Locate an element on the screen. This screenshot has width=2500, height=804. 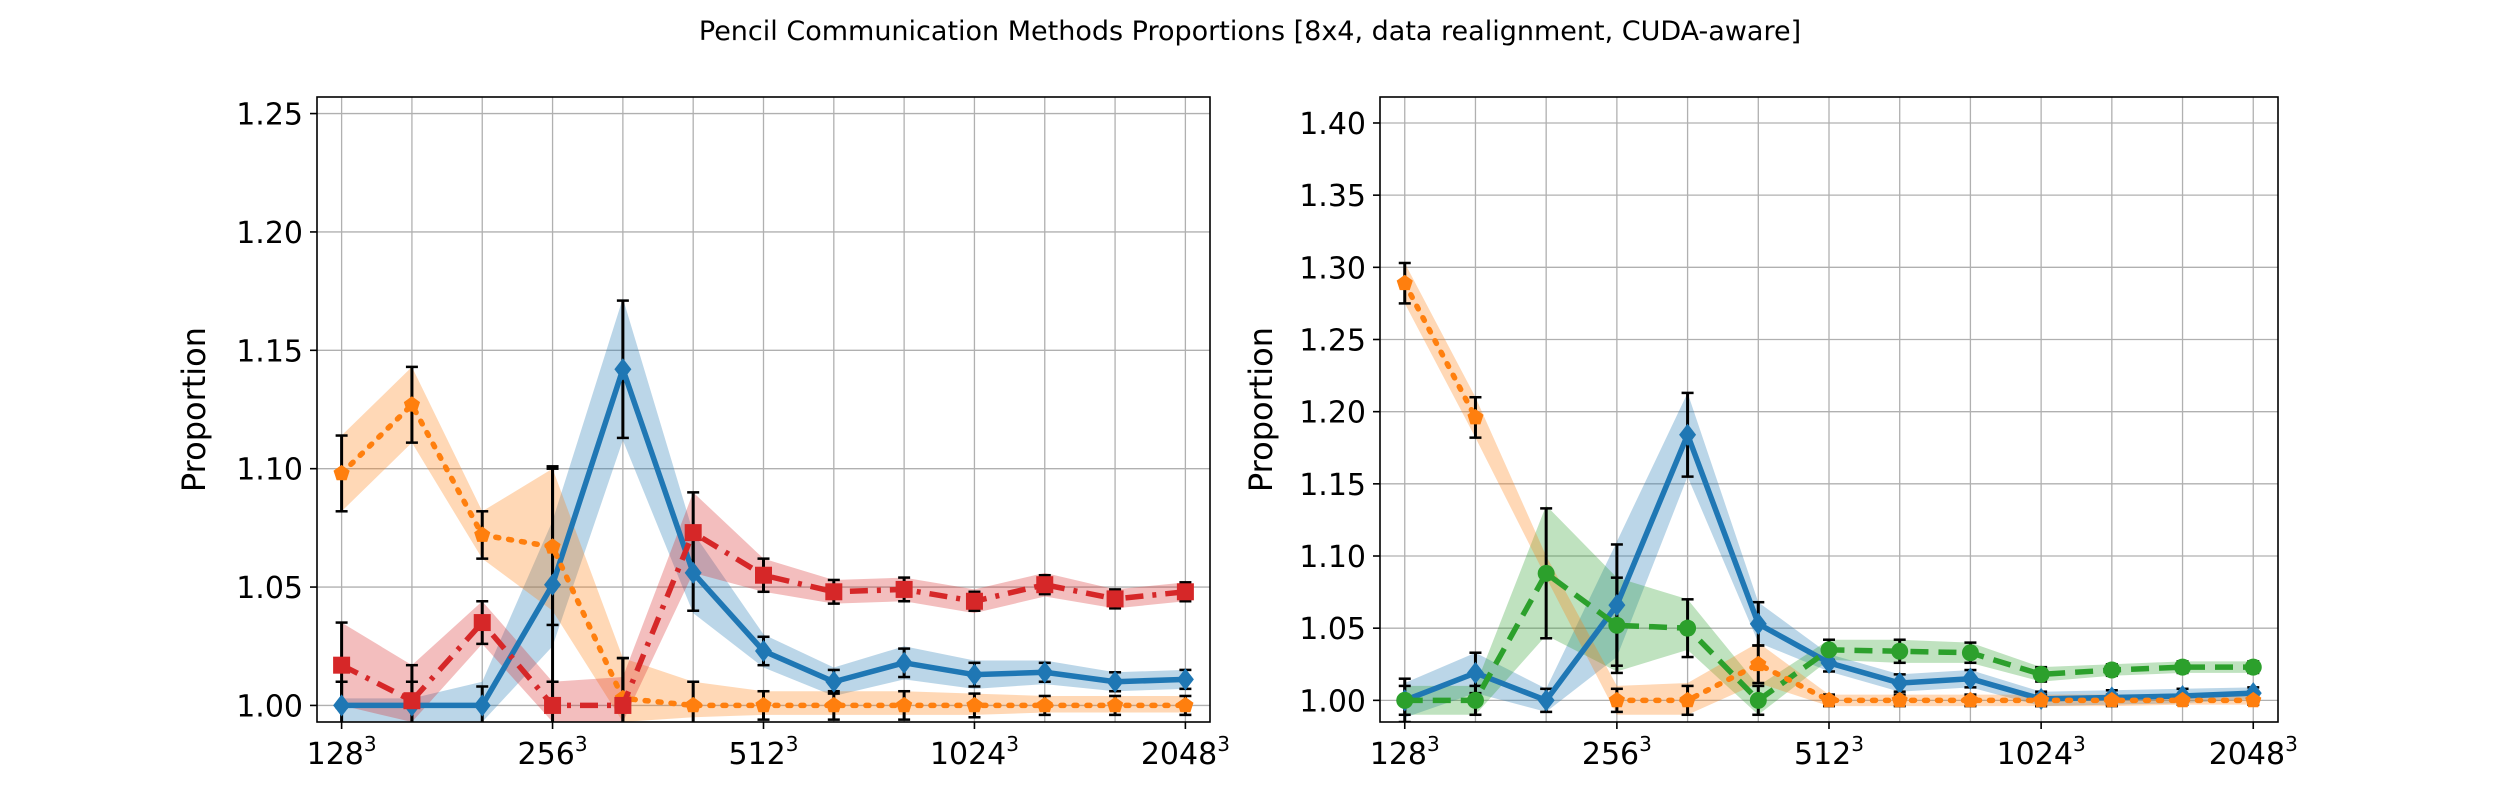
y-tick-label: 1.30 is located at coordinates (1332, 268).